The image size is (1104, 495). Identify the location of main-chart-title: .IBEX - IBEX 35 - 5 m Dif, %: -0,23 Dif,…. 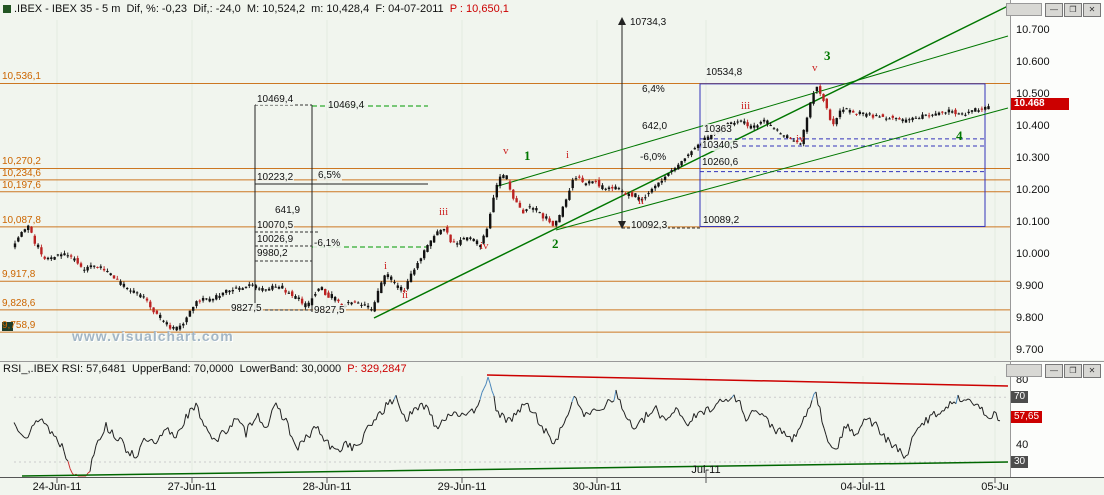
(261, 9).